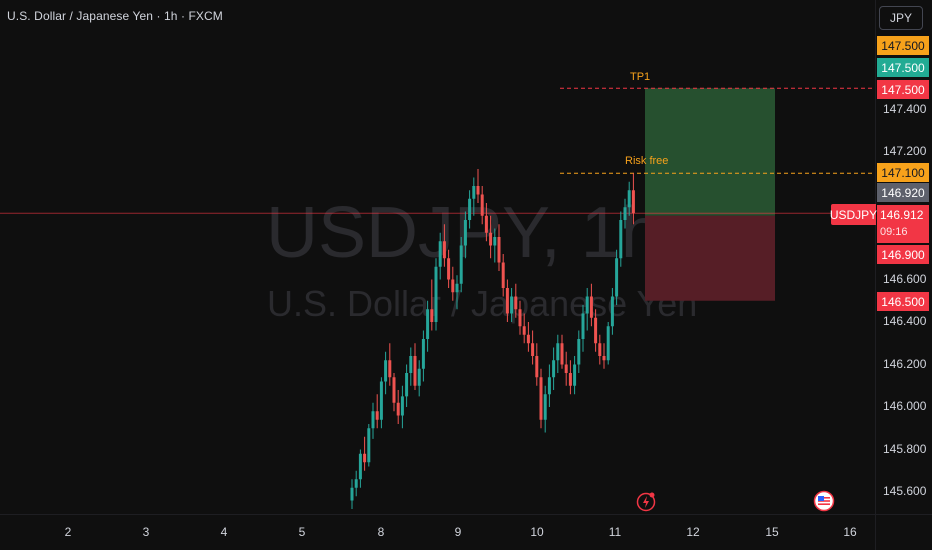  I want to click on price-tag-red: 146.500, so click(903, 301).